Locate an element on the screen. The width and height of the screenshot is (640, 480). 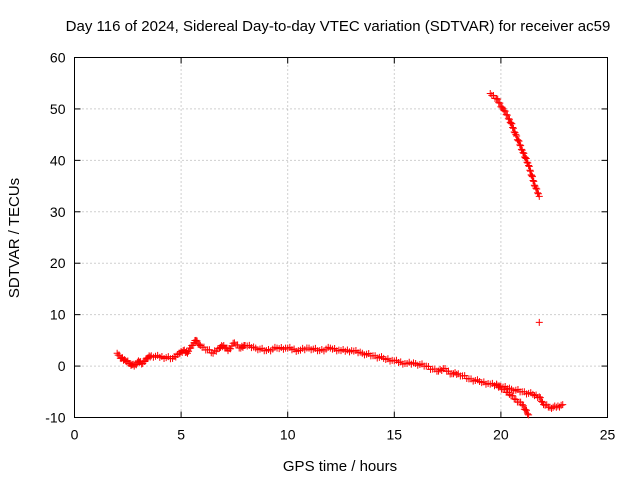
y-axis-label: SDTVAR / TECUs is located at coordinates (14, 238).